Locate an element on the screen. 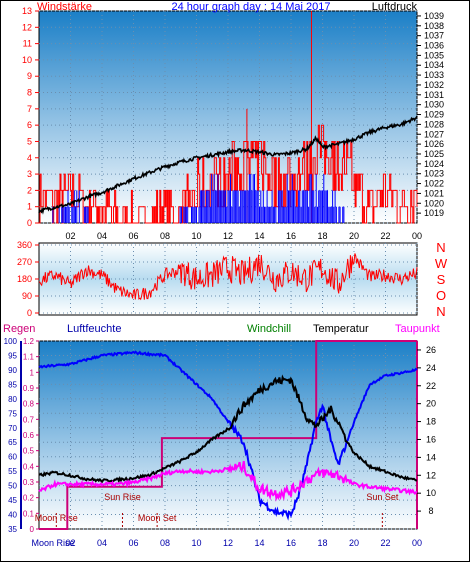 Image resolution: width=470 pixels, height=562 pixels. luftdruck-tick-label: 1025 is located at coordinates (434, 154).